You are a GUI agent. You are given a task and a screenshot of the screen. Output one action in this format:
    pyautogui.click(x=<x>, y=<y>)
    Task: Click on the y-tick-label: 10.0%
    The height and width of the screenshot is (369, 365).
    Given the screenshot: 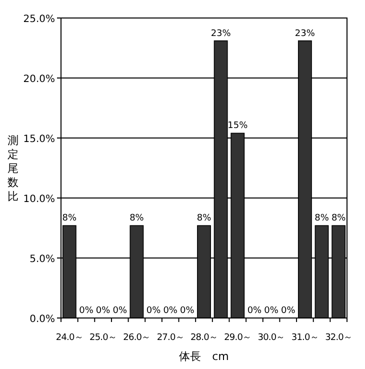 What is the action you would take?
    pyautogui.click(x=39, y=199)
    